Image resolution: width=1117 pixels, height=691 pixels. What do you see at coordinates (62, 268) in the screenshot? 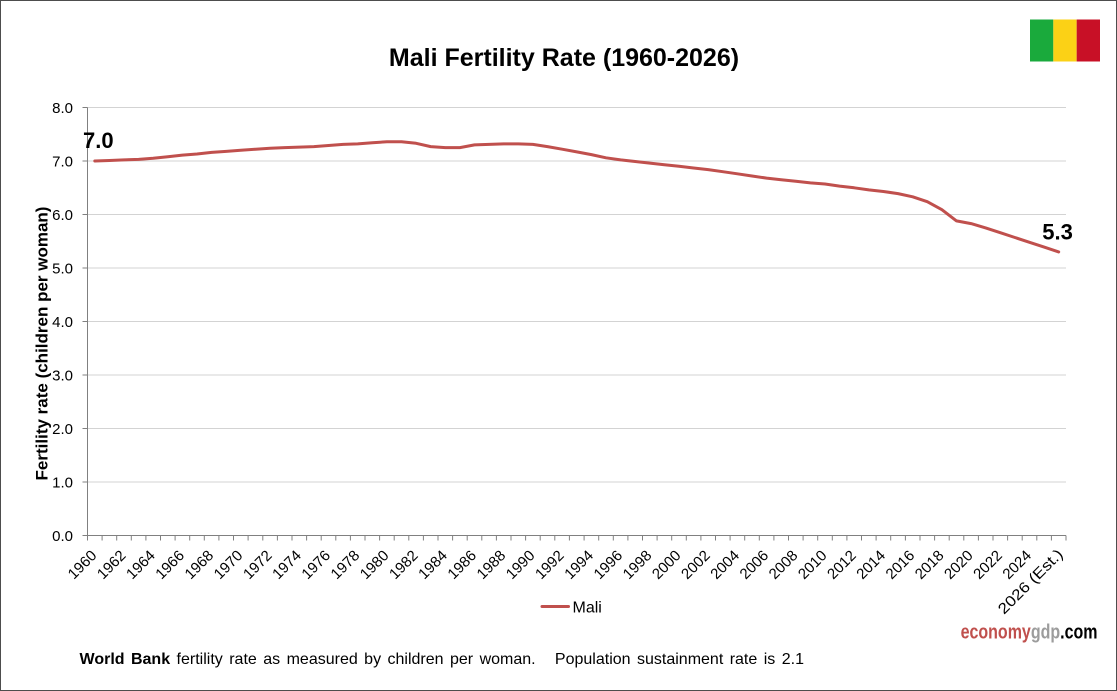
I see `svg-text: 5.0` at bounding box center [62, 268].